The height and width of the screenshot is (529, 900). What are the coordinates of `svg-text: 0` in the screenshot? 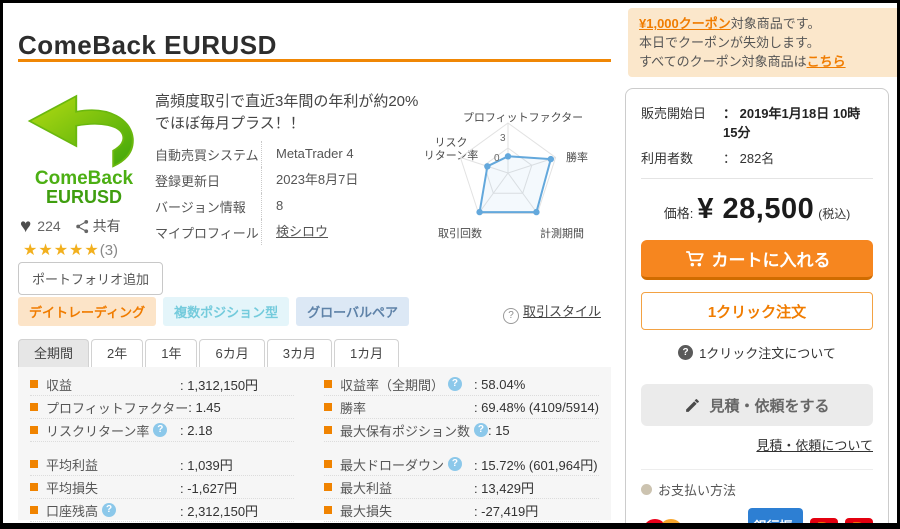 It's located at (497, 158).